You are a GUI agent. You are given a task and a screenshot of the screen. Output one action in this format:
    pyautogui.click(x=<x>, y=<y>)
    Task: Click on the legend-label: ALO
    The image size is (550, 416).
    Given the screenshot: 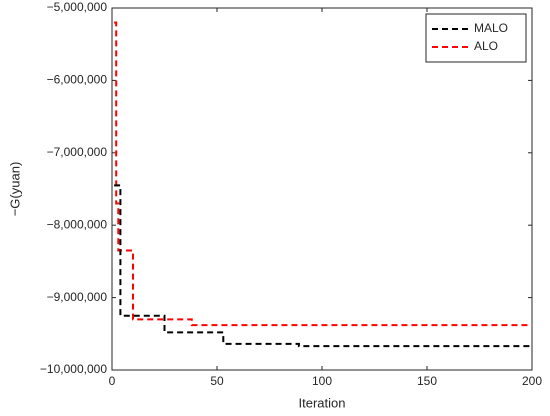 What is the action you would take?
    pyautogui.click(x=486, y=46)
    